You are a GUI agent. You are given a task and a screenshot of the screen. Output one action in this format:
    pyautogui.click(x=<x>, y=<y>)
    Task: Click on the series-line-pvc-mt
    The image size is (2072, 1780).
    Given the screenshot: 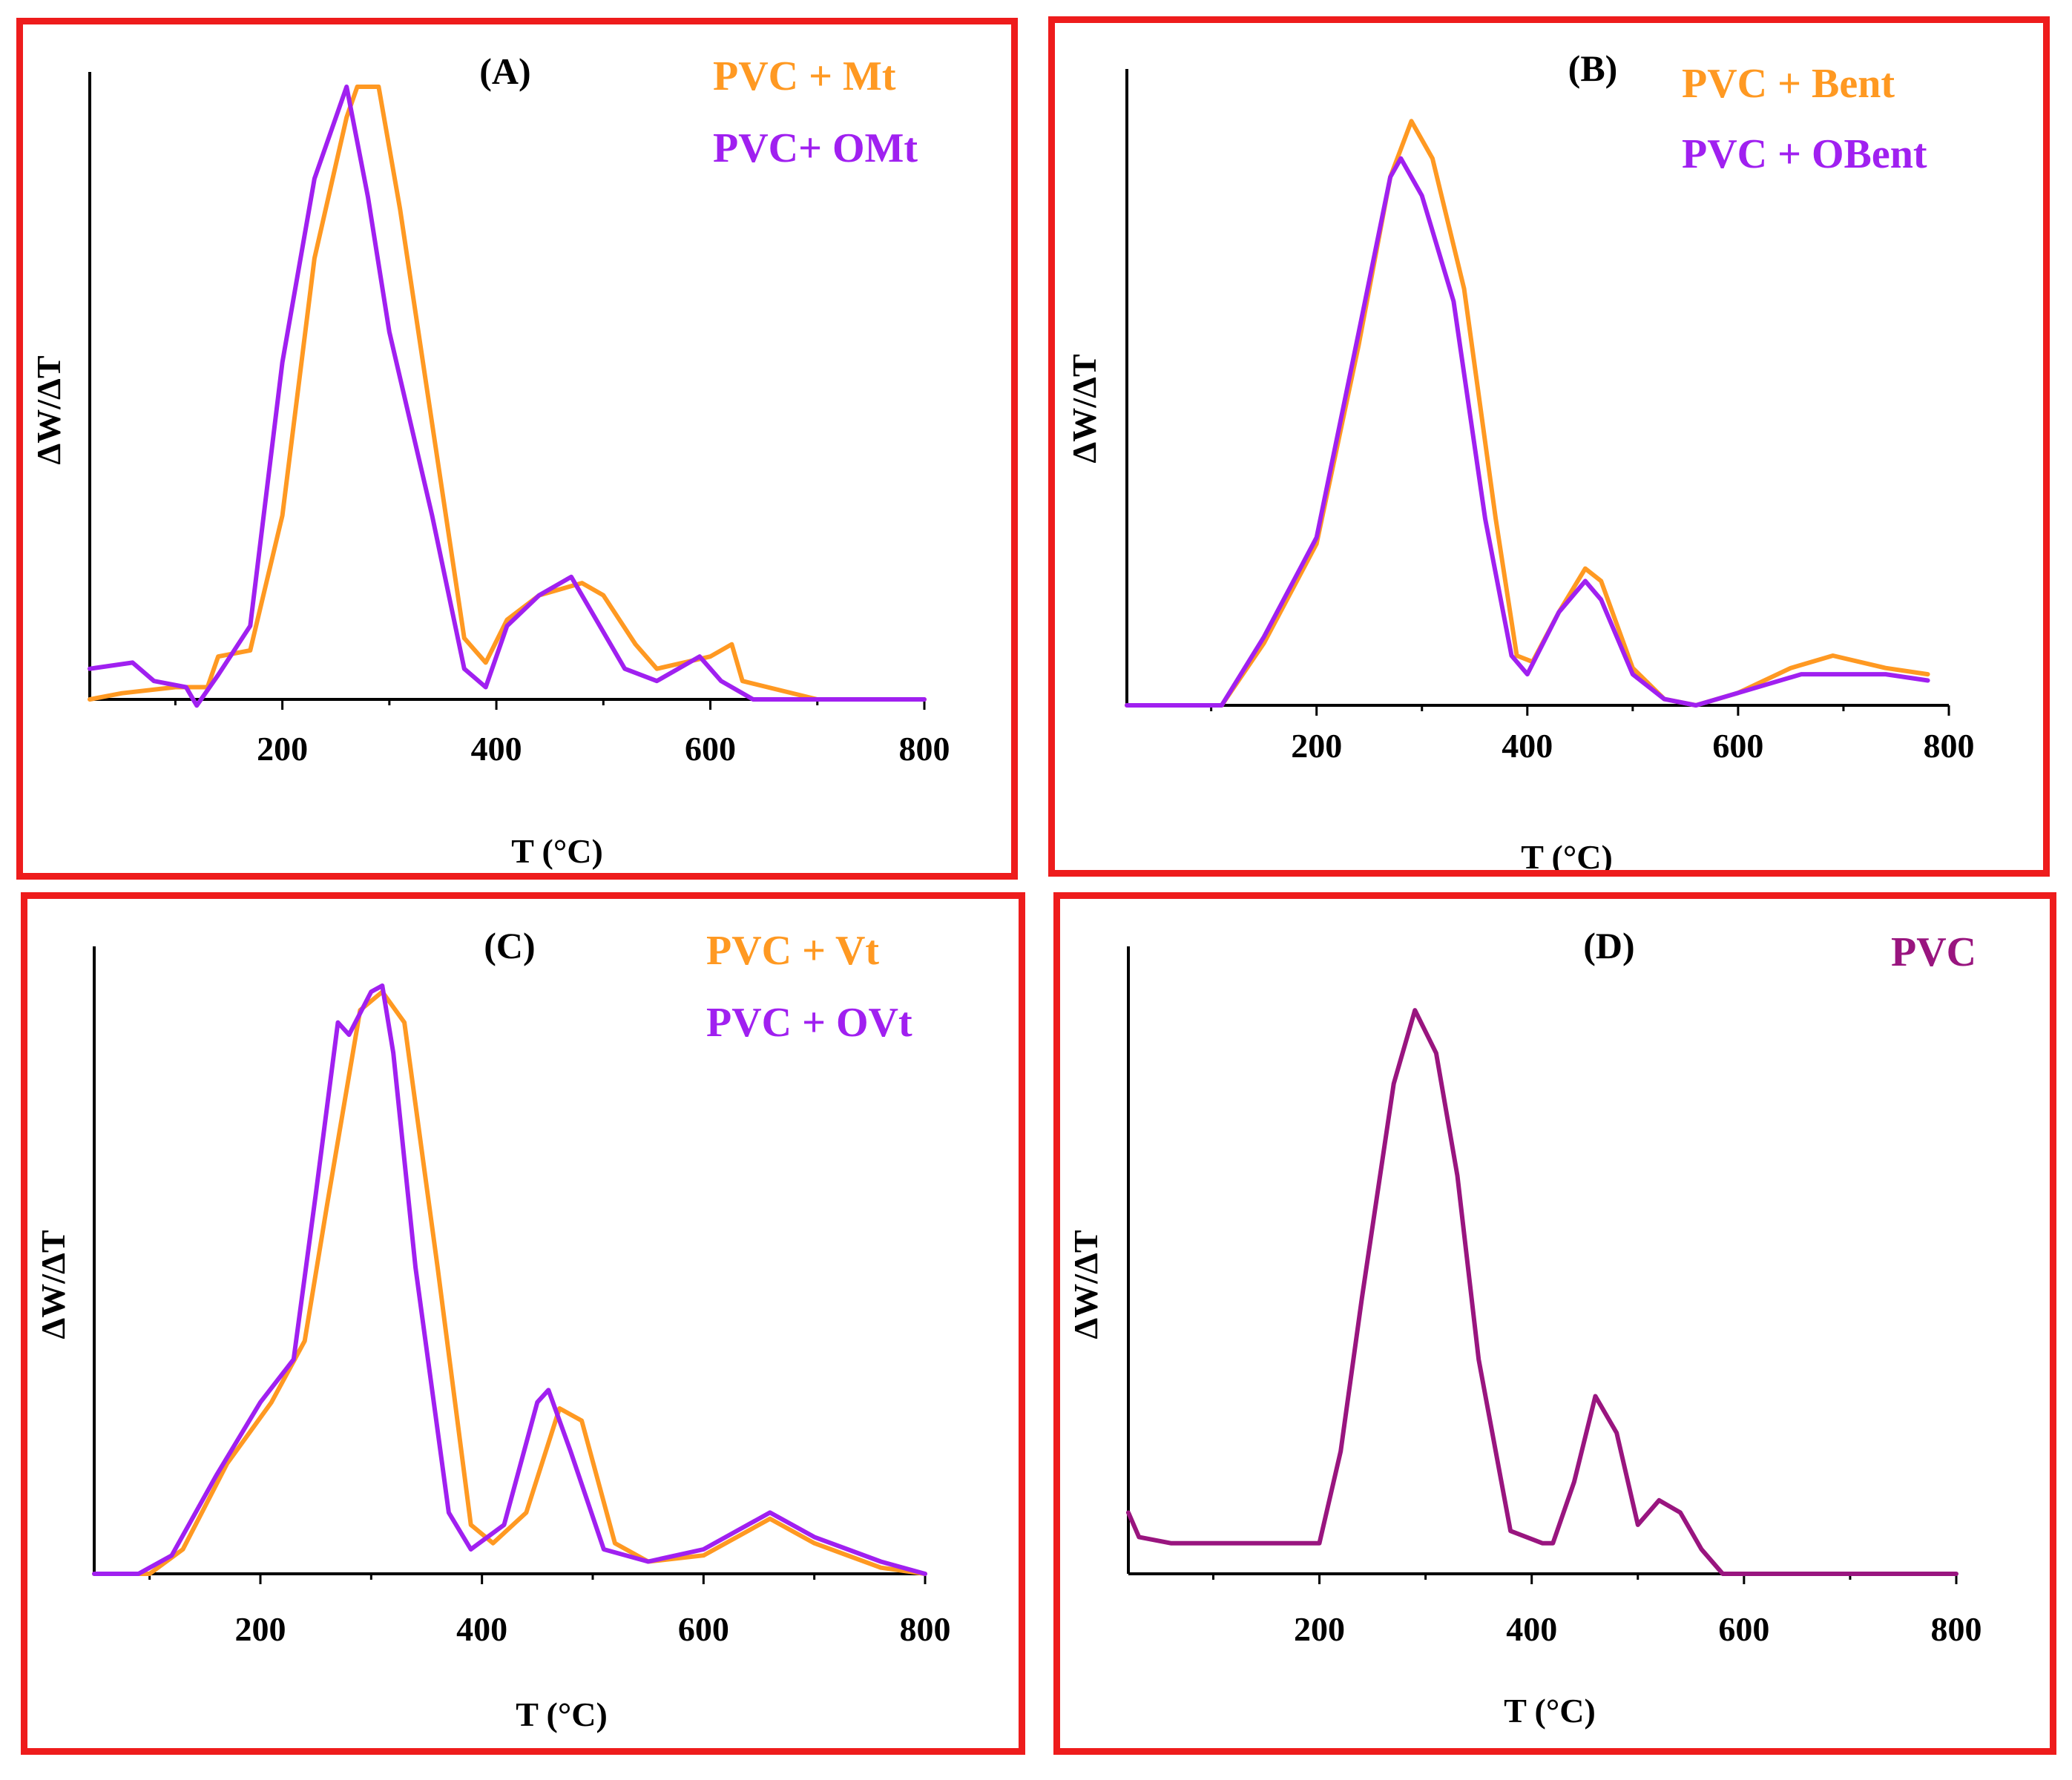 What is the action you would take?
    pyautogui.click(x=508, y=393)
    